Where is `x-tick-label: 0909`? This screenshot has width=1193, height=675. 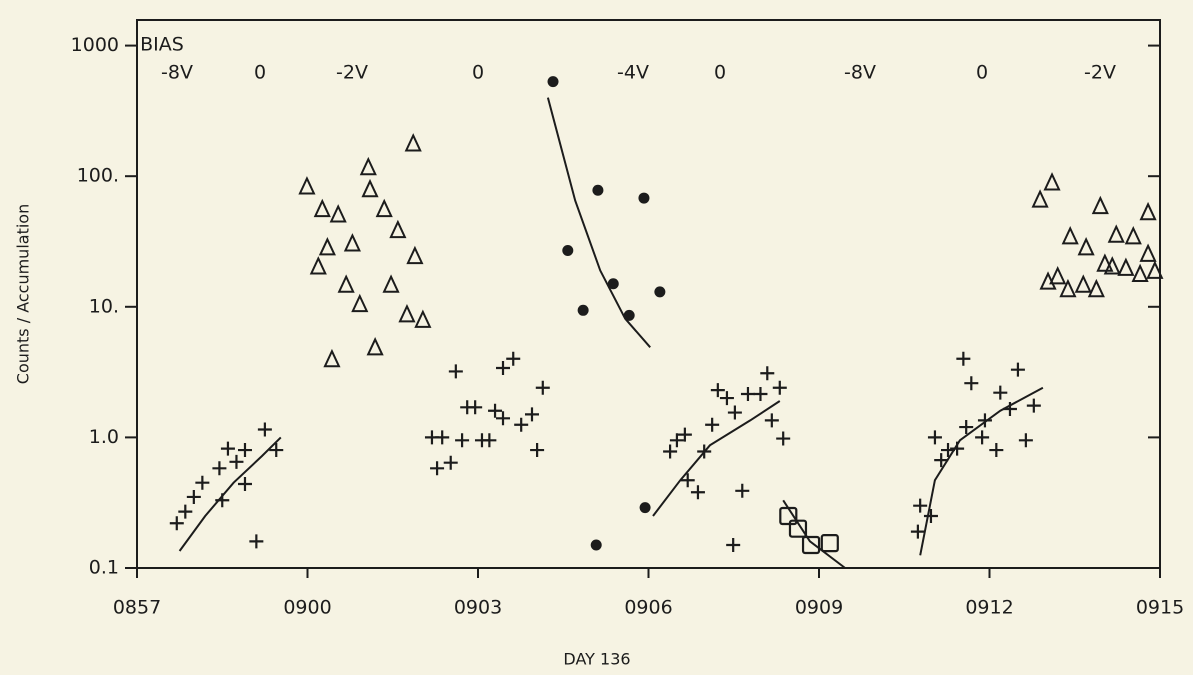
x-tick-label: 0909 is located at coordinates (819, 608).